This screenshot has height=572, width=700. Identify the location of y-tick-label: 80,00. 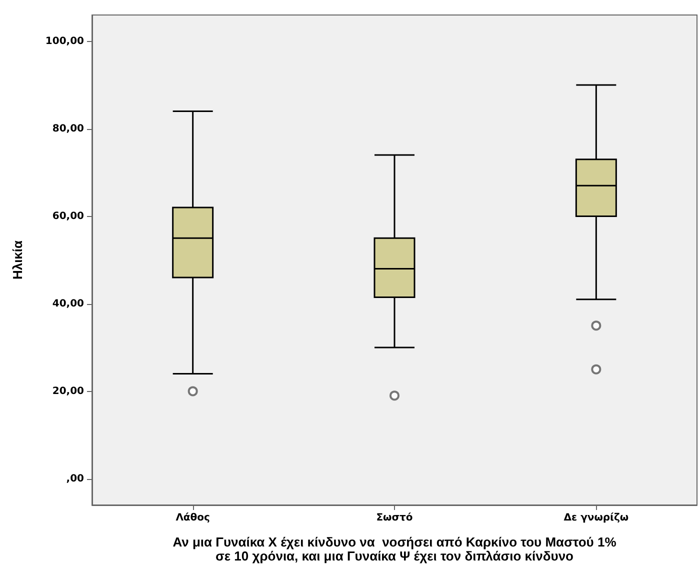
(68, 128).